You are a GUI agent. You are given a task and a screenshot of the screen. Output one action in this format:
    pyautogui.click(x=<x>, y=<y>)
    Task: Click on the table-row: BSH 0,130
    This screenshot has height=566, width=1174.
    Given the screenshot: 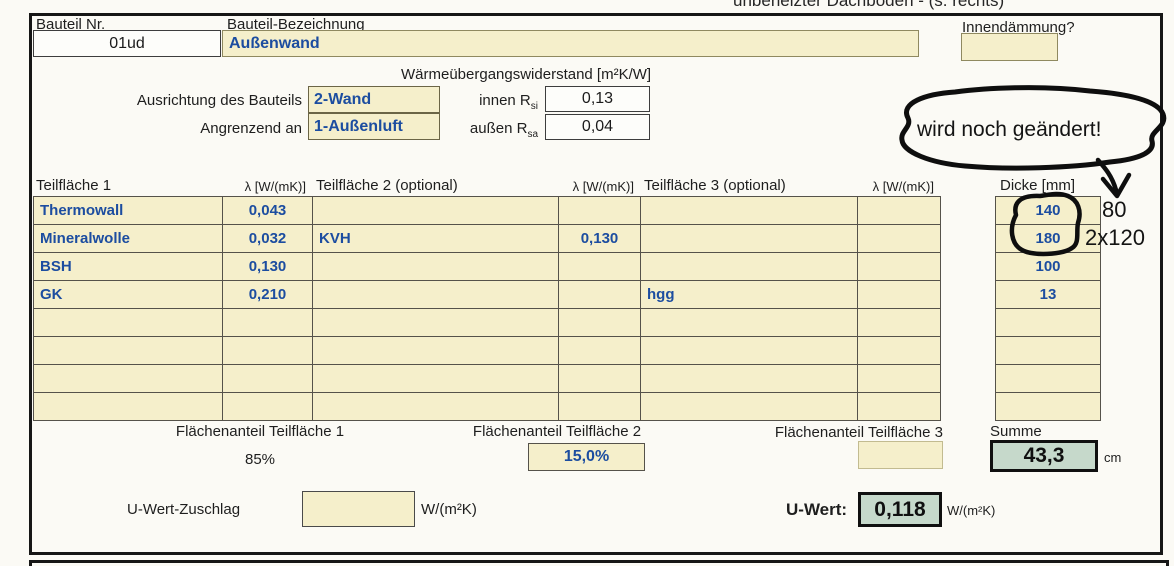 What is the action you would take?
    pyautogui.click(x=487, y=267)
    